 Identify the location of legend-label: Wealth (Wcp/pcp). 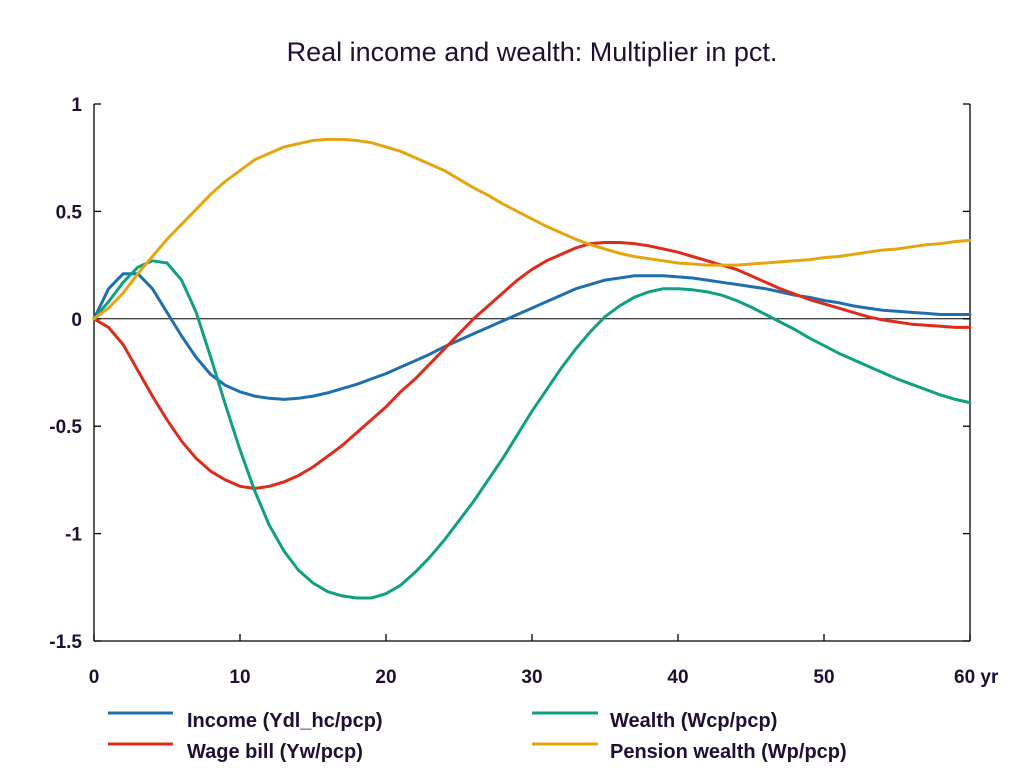
(693, 721).